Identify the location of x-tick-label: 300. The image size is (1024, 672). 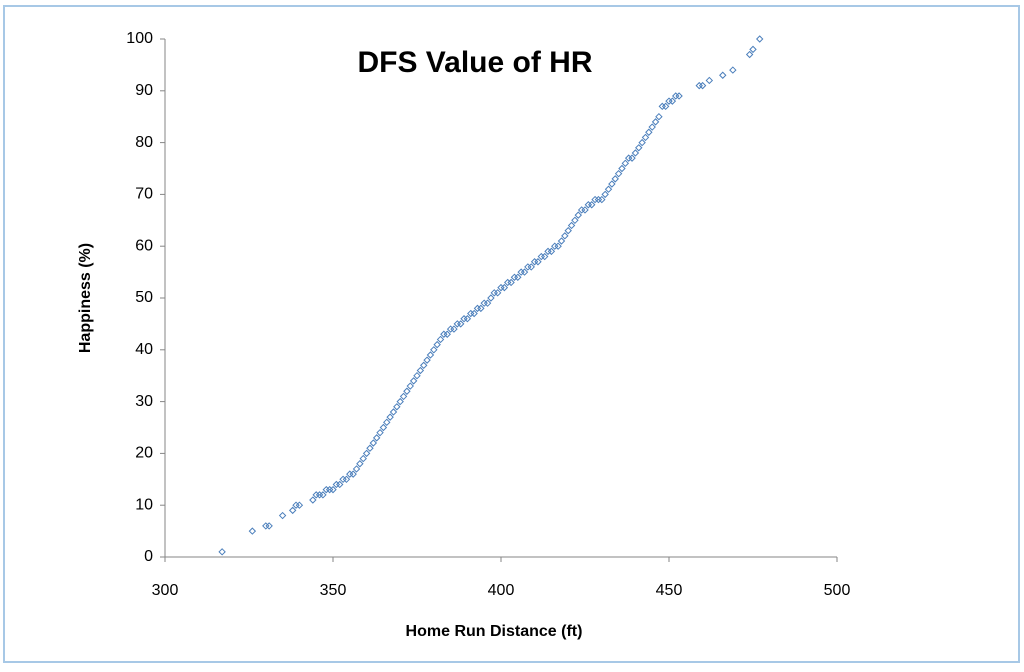
(165, 590).